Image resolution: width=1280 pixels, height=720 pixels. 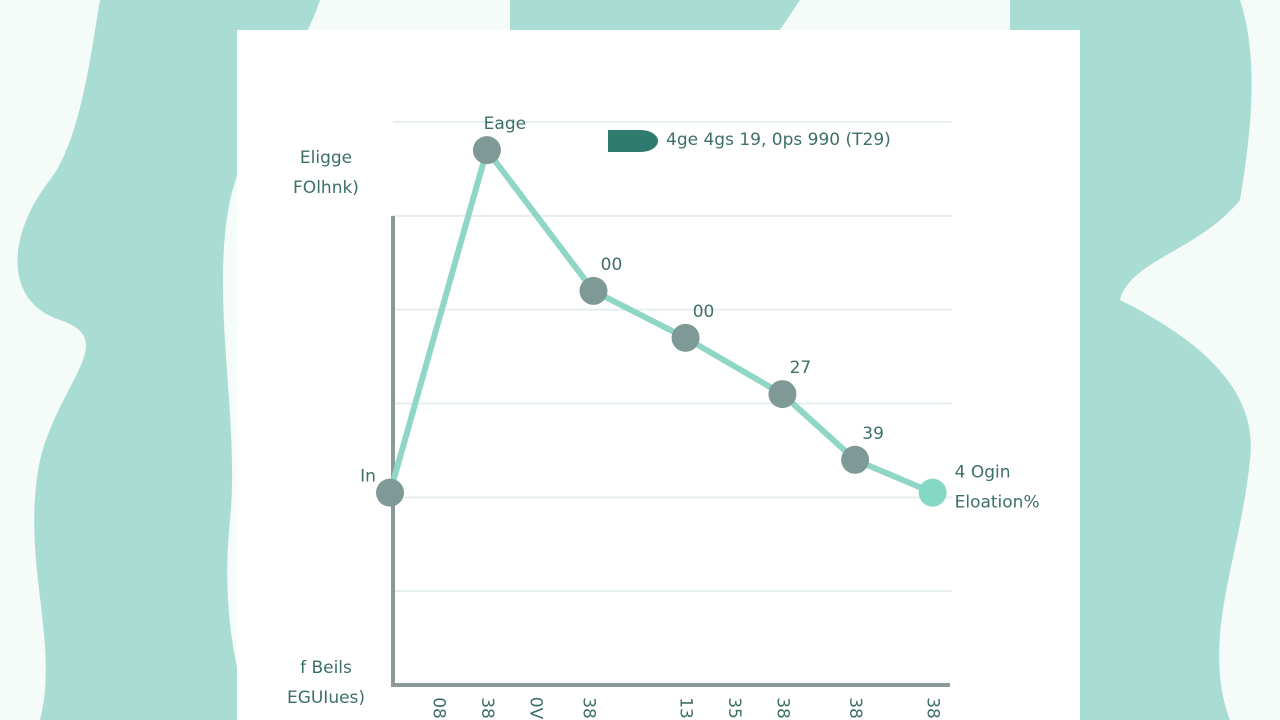 What do you see at coordinates (505, 124) in the screenshot?
I see `point-label: Eage` at bounding box center [505, 124].